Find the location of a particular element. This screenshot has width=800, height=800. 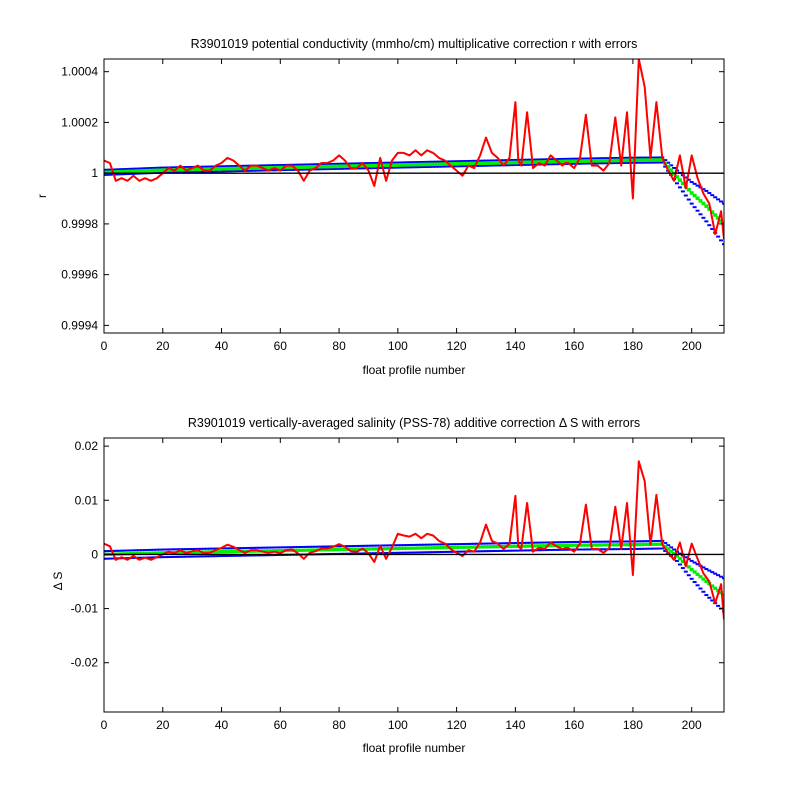

y-tick-label: 1.0004 is located at coordinates (79, 72).